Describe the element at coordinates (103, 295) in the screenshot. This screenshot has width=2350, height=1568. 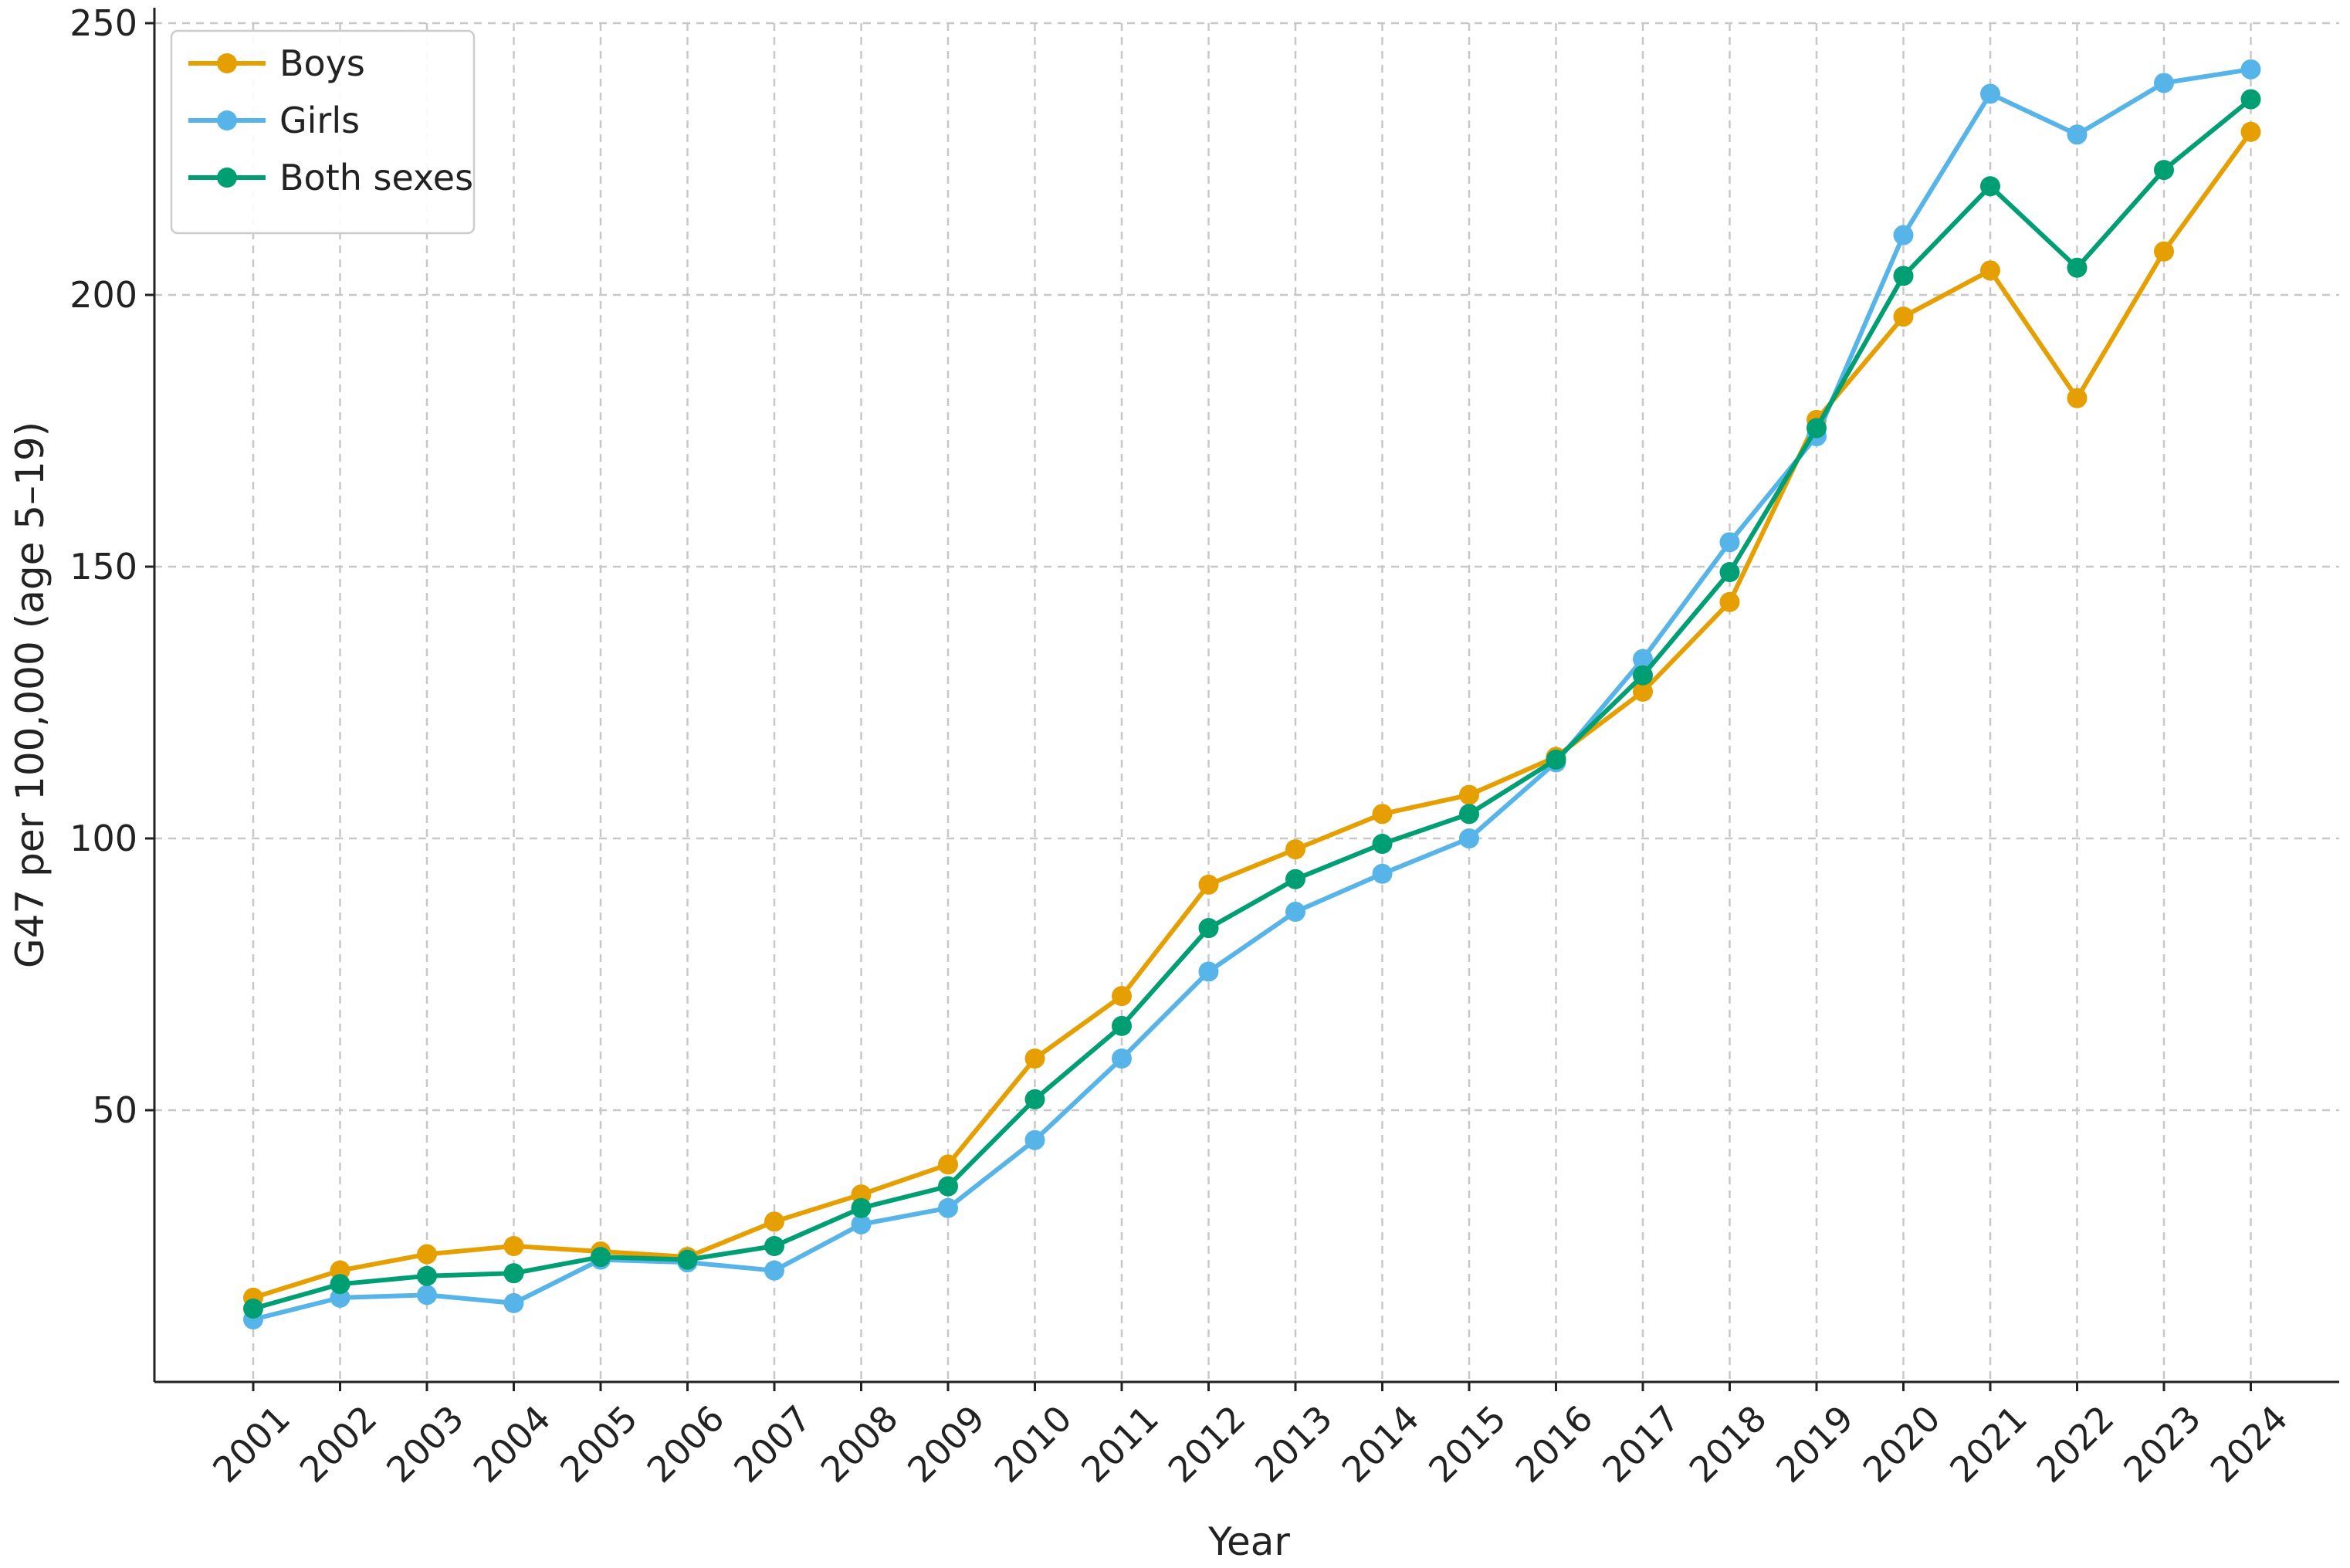
I see `y-tick-label: 200` at that location.